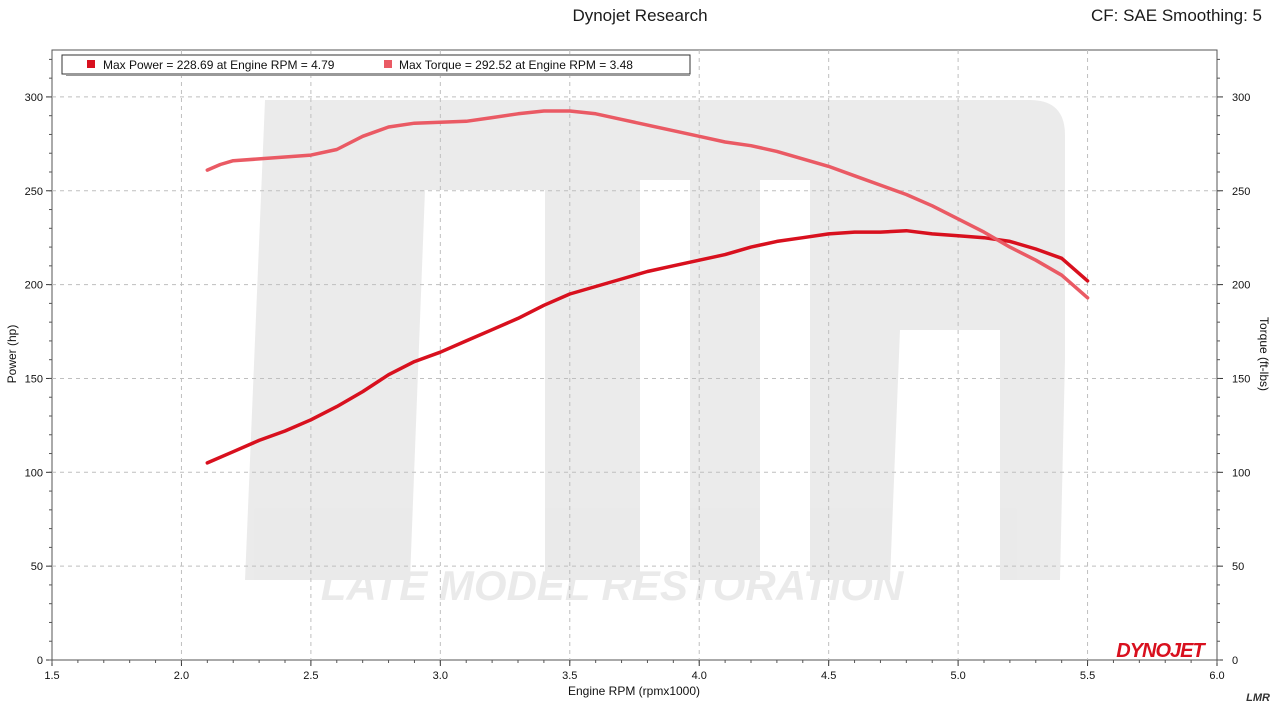  Describe the element at coordinates (613, 585) in the screenshot. I see `watermark-text: LATE MODEL RESTORATION` at that location.